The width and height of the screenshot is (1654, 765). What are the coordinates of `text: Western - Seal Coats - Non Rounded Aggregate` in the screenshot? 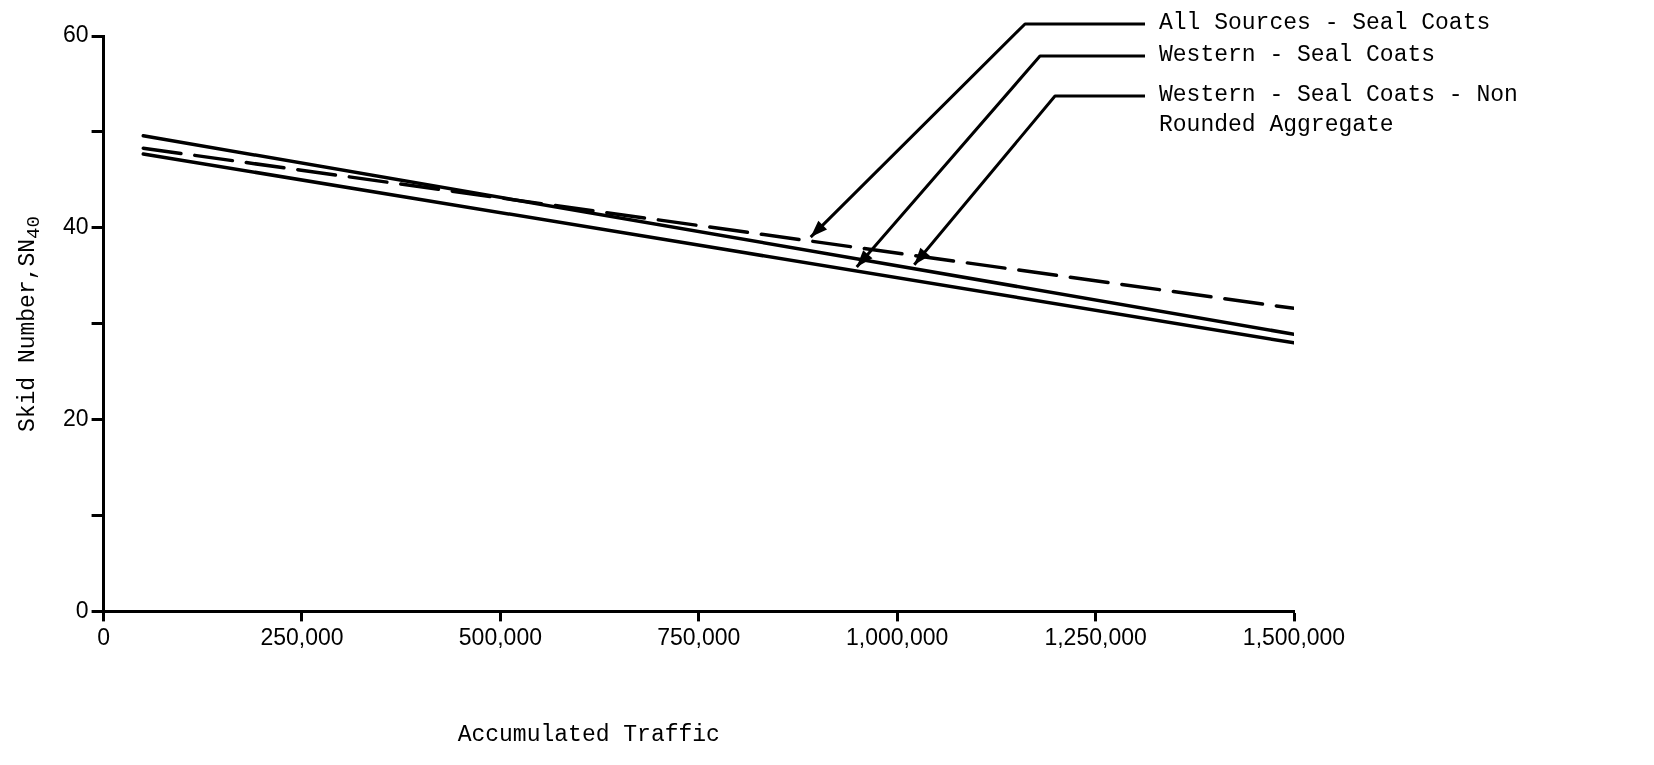 It's located at (1339, 110).